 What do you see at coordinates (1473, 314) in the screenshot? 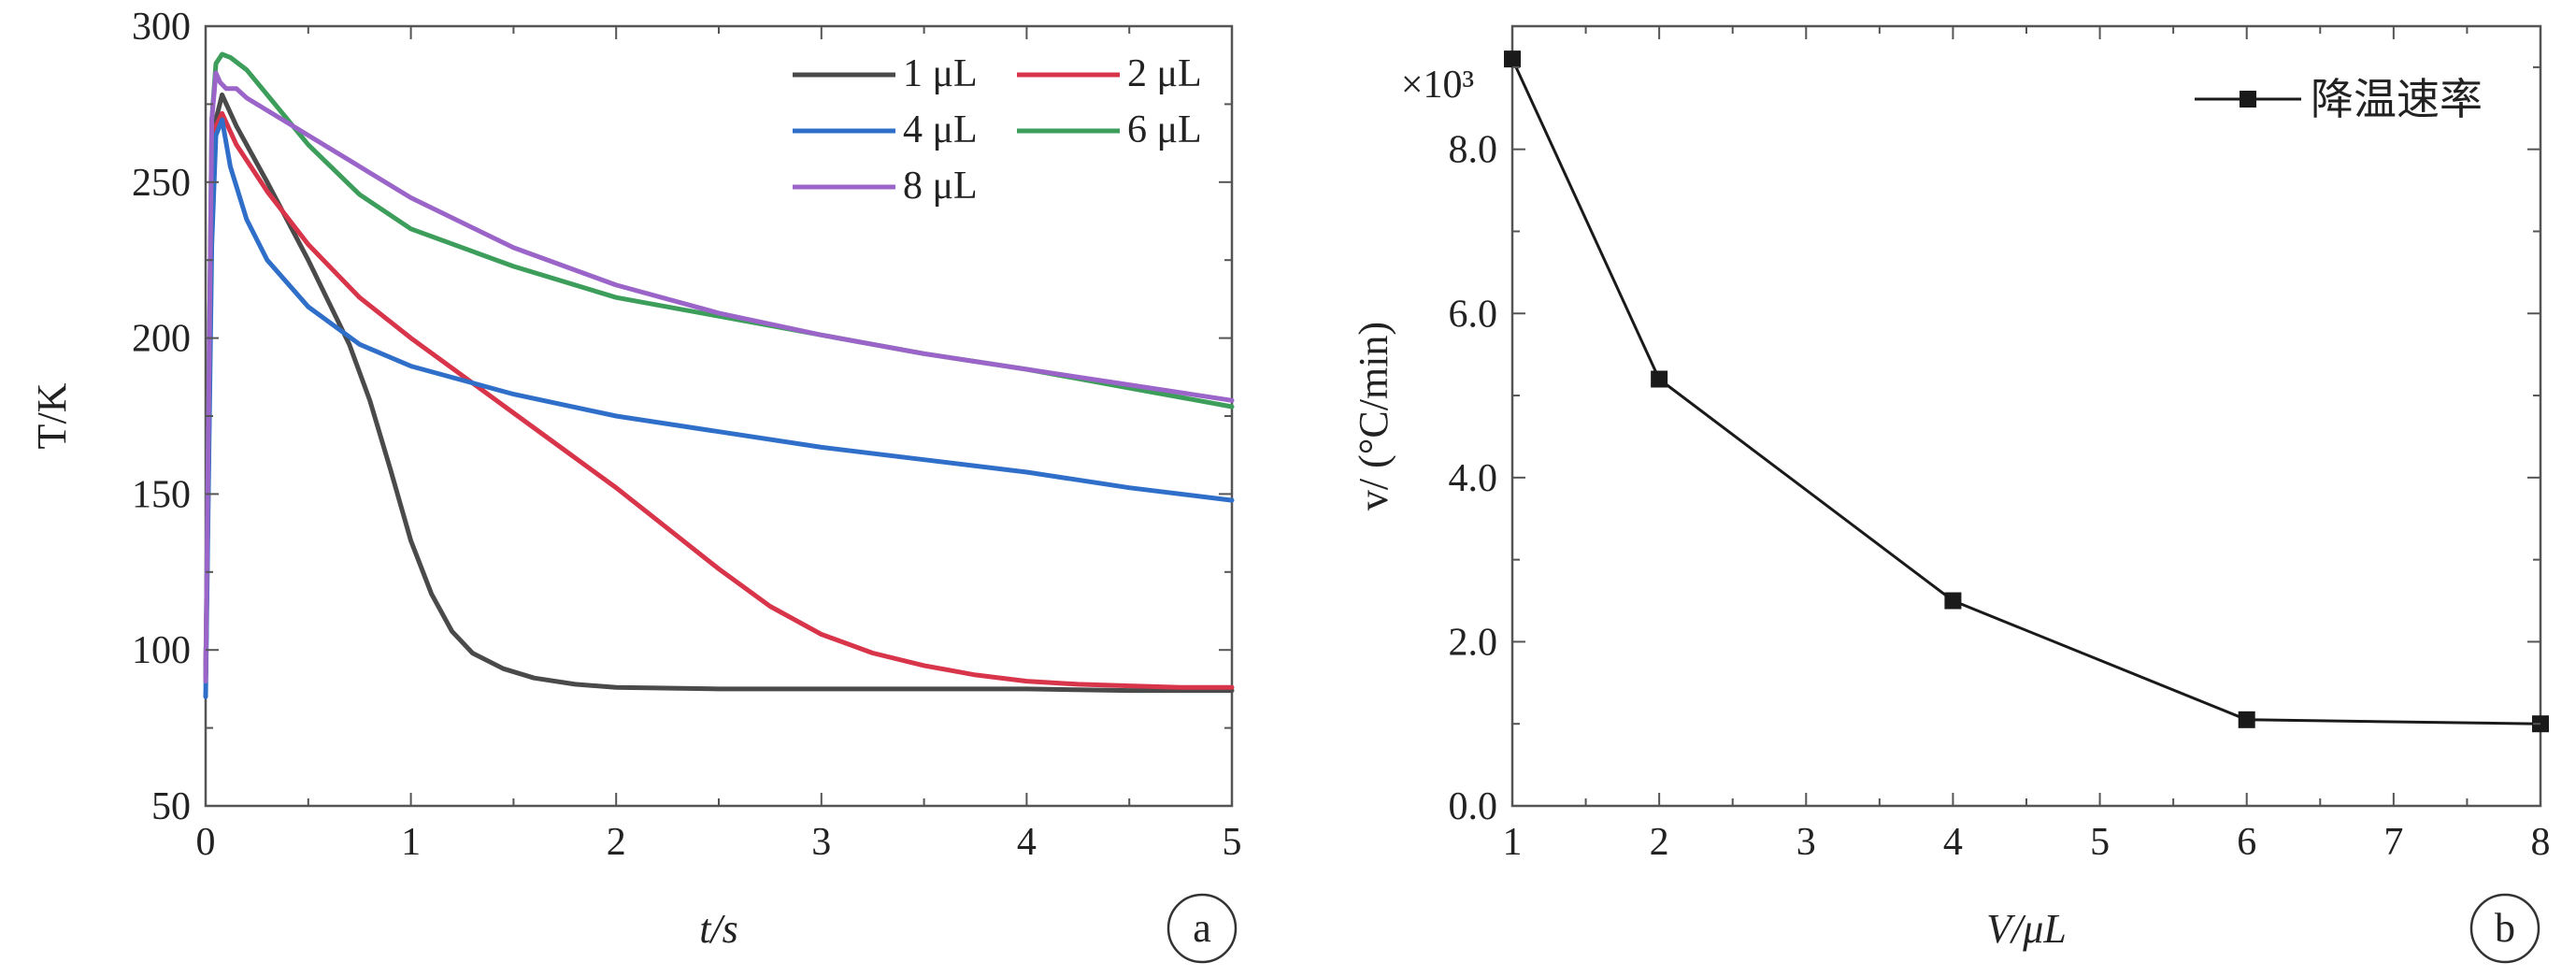
I see `y-tick-label: 6.0` at bounding box center [1473, 314].